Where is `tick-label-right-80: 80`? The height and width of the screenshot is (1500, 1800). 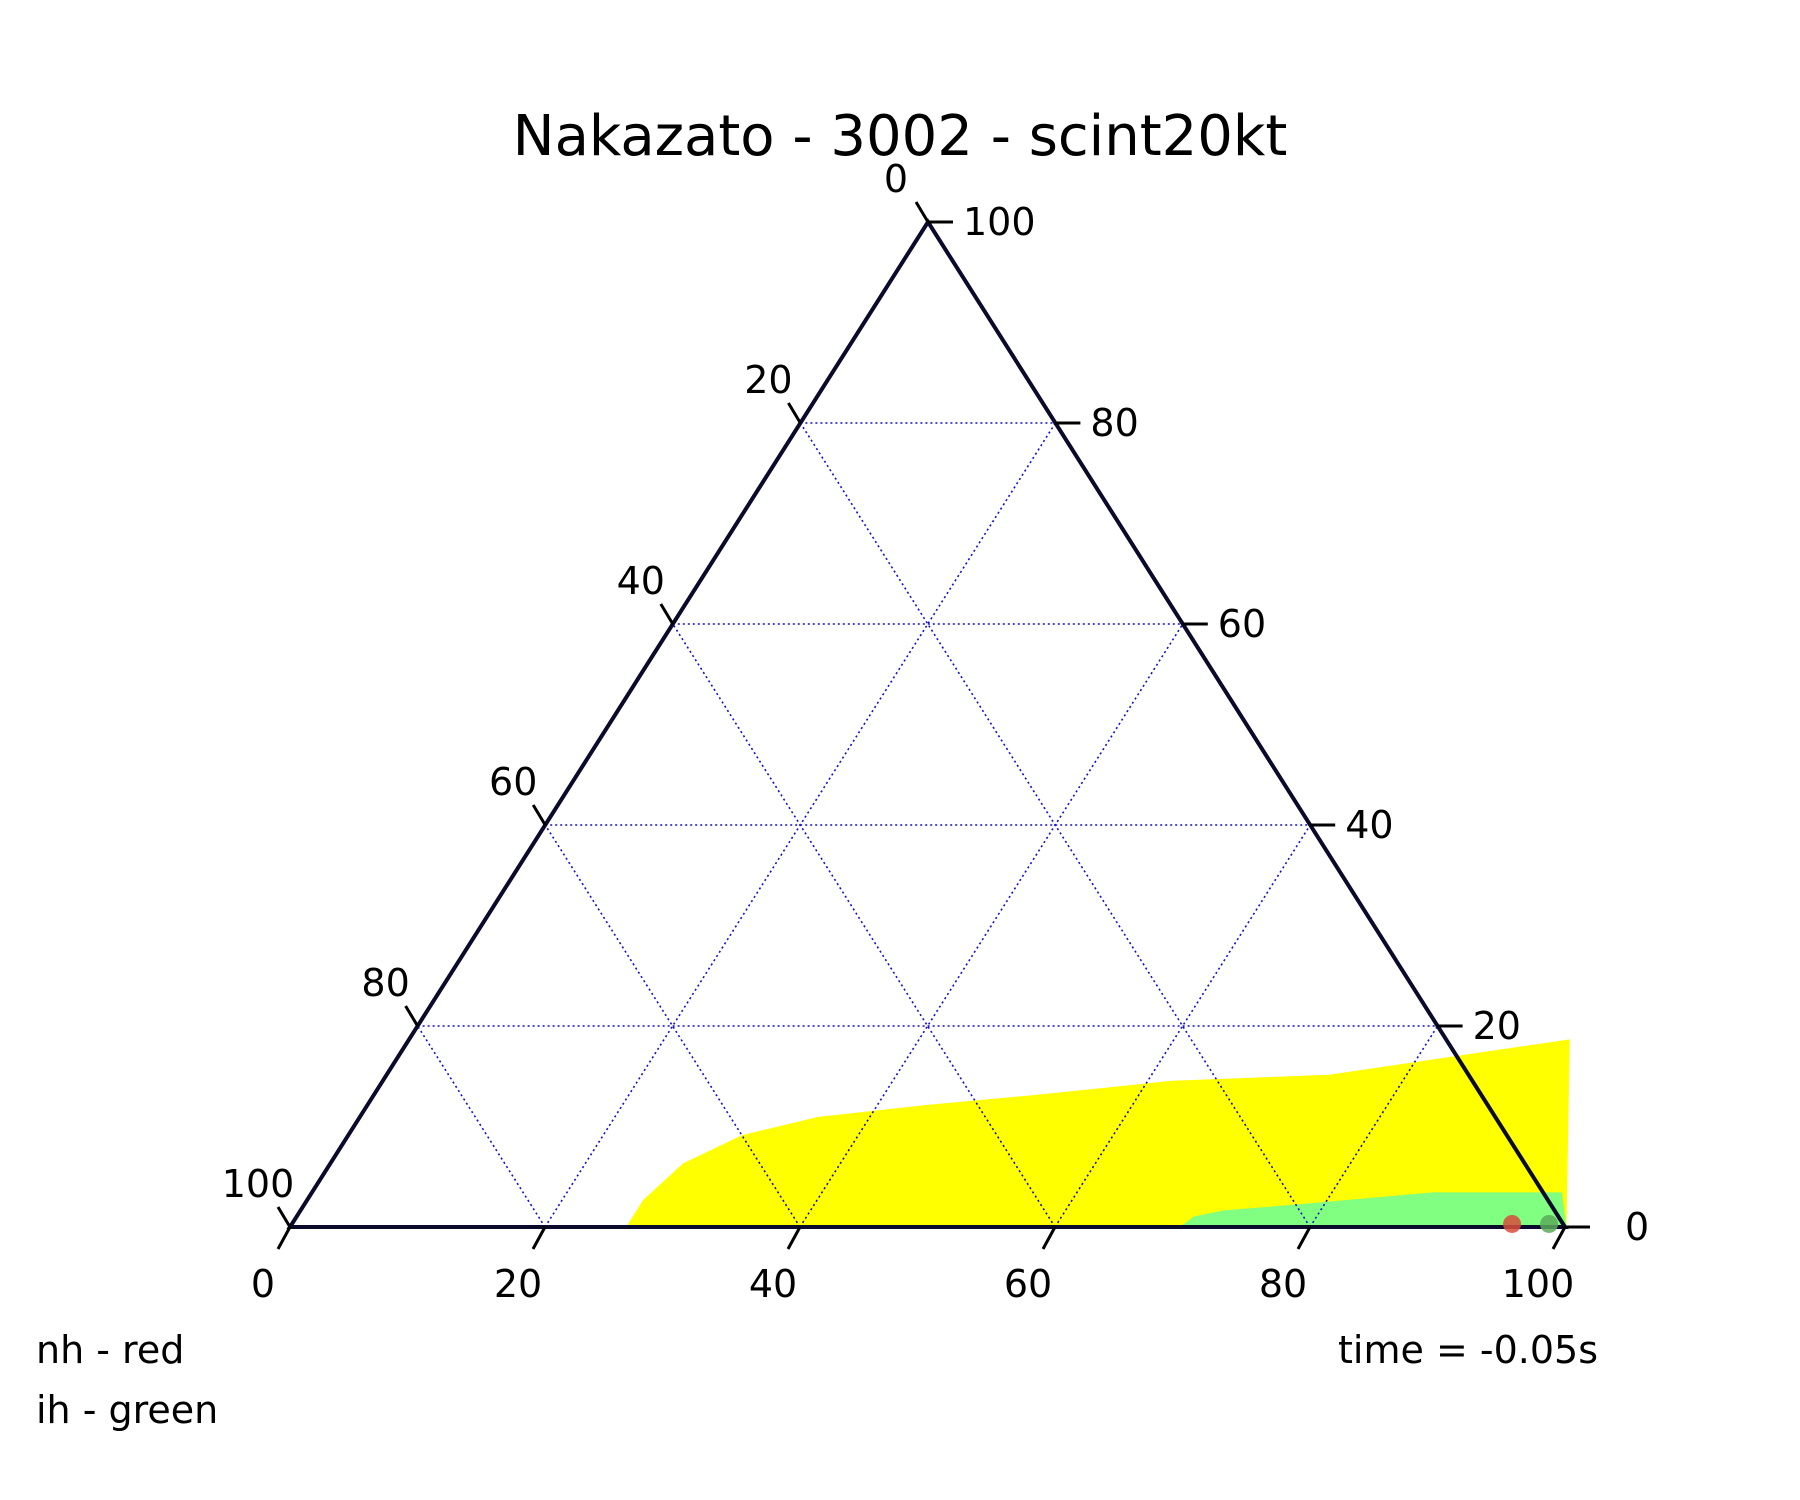 tick-label-right-80: 80 is located at coordinates (1114, 423).